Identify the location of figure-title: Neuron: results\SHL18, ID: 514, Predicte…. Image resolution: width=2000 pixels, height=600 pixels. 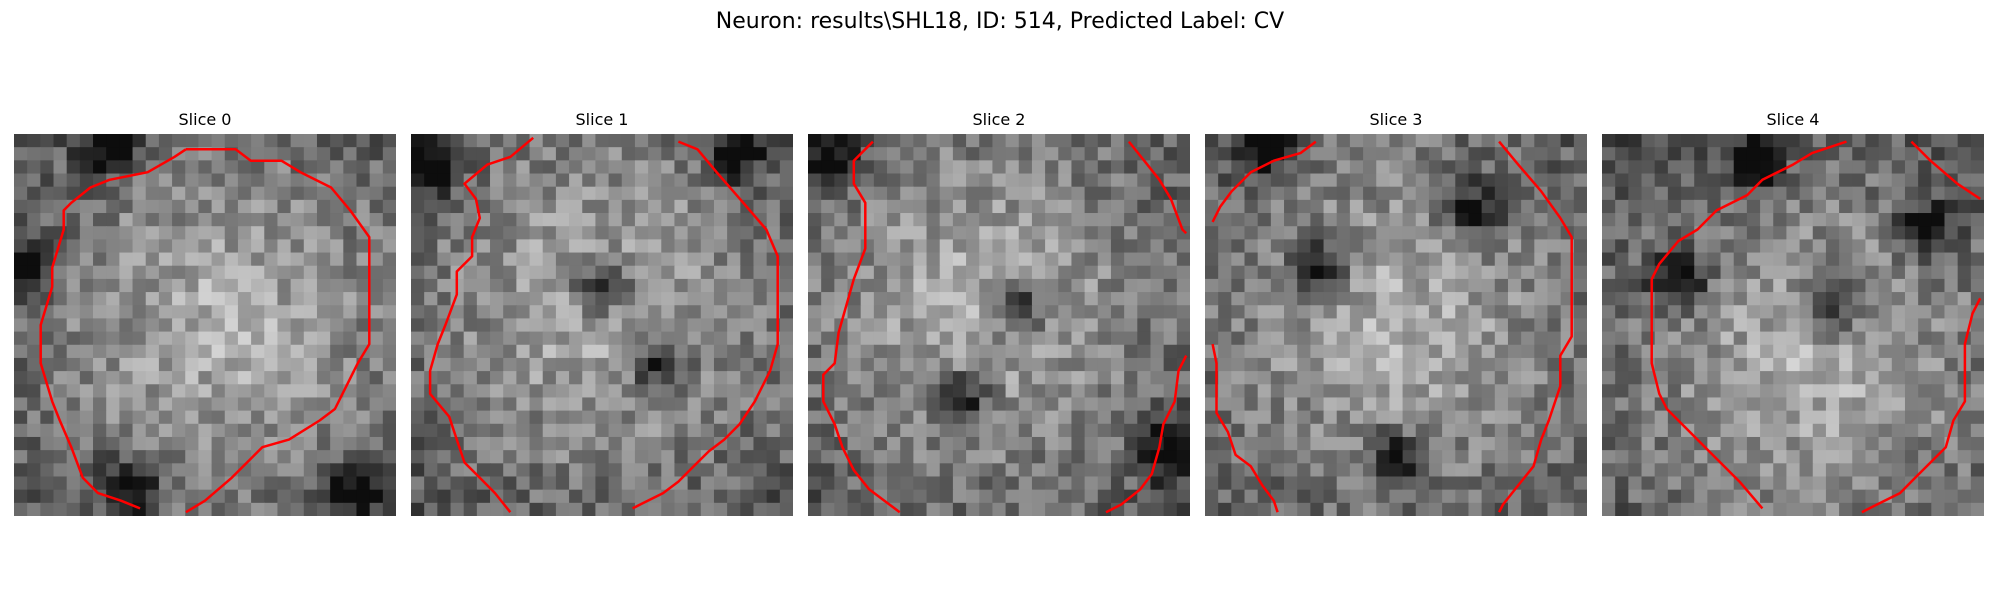
(1000, 21).